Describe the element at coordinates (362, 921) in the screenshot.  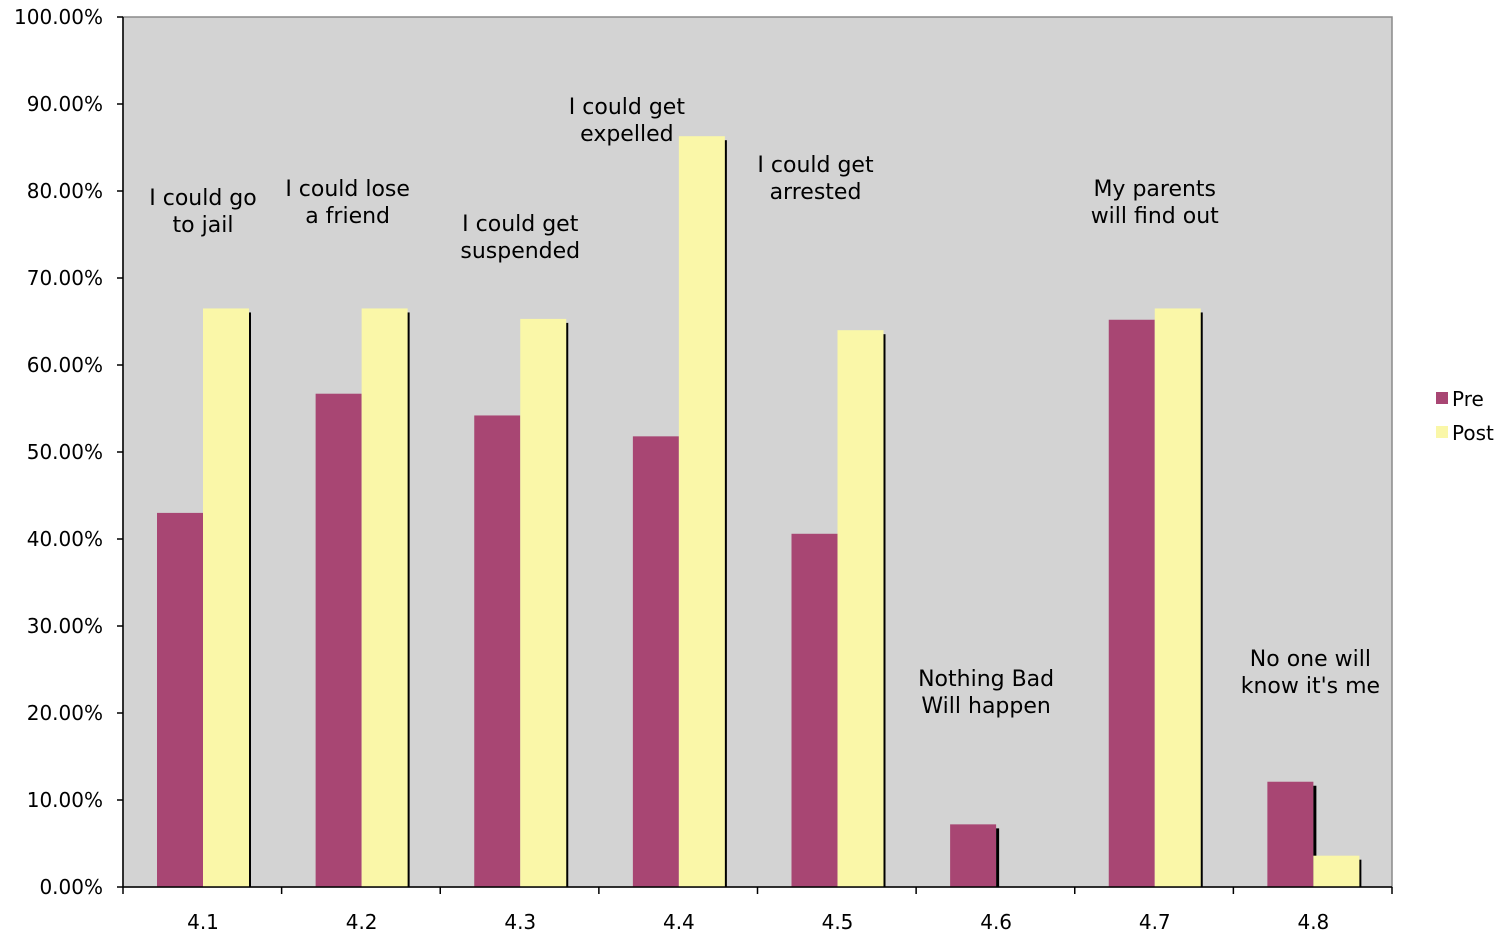
I see `x-tick-label: 4.2` at that location.